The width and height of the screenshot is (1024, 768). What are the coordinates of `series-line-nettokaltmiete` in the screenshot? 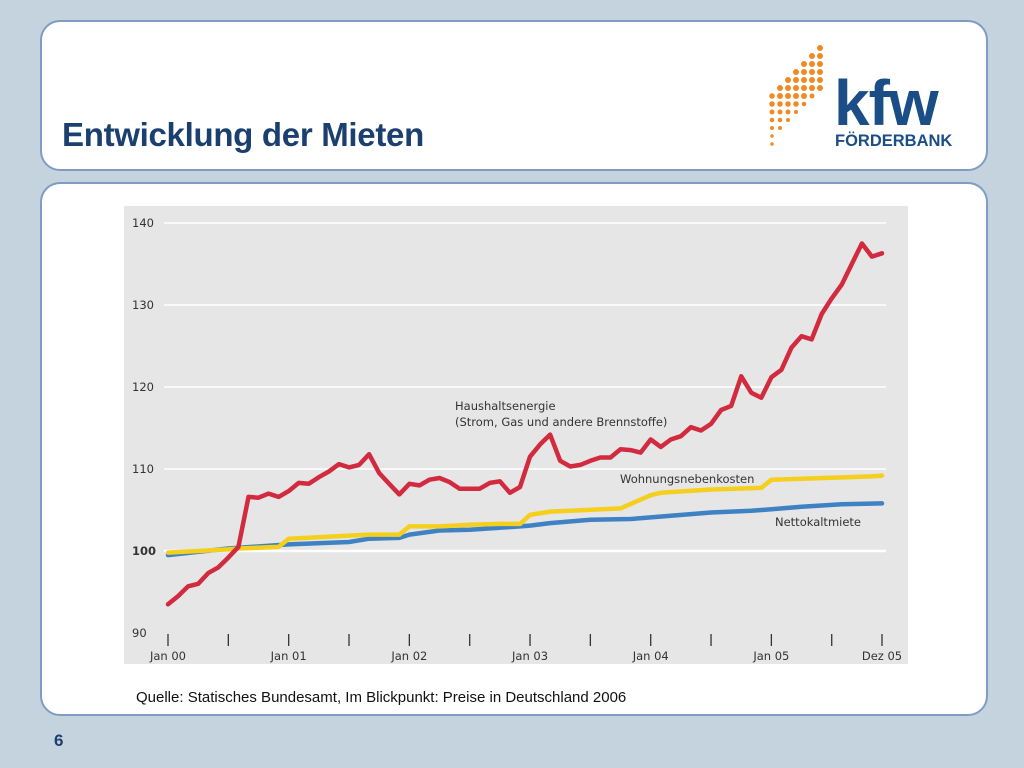 It's located at (525, 529).